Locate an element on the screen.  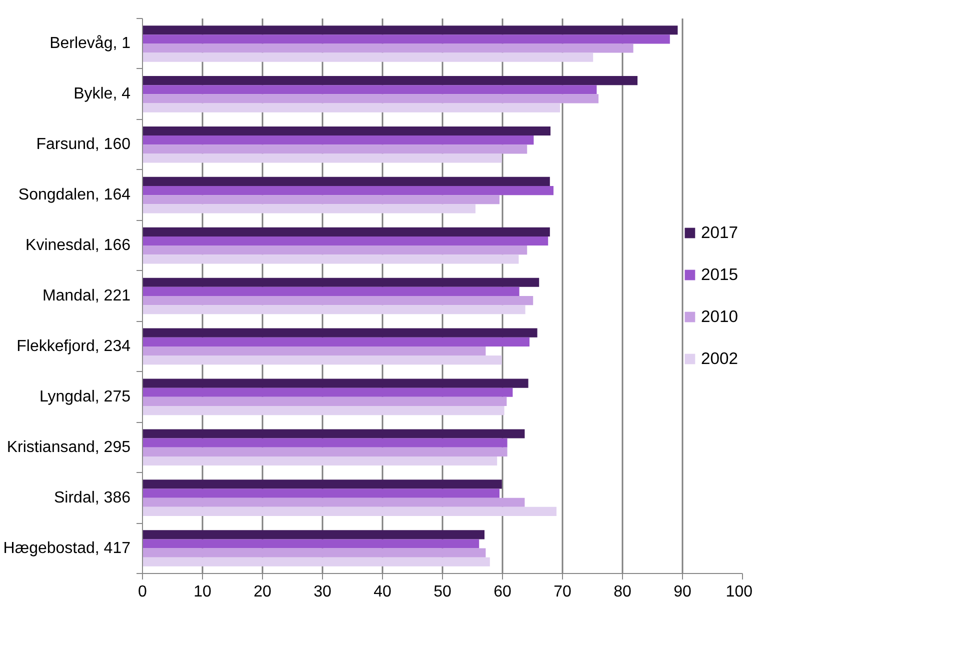
y-tick-label: Kristiansand, 295 is located at coordinates (68, 447).